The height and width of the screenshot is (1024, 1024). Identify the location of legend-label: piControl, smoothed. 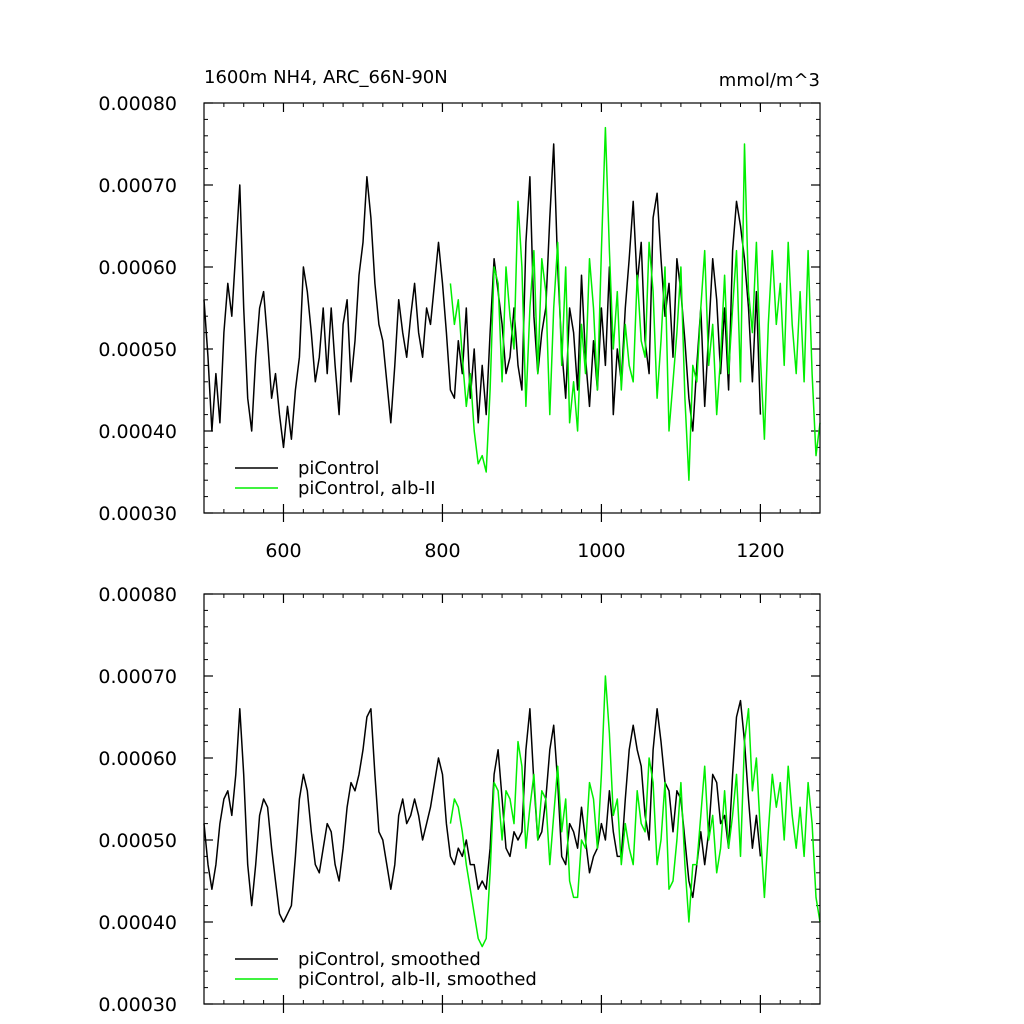
(389, 959).